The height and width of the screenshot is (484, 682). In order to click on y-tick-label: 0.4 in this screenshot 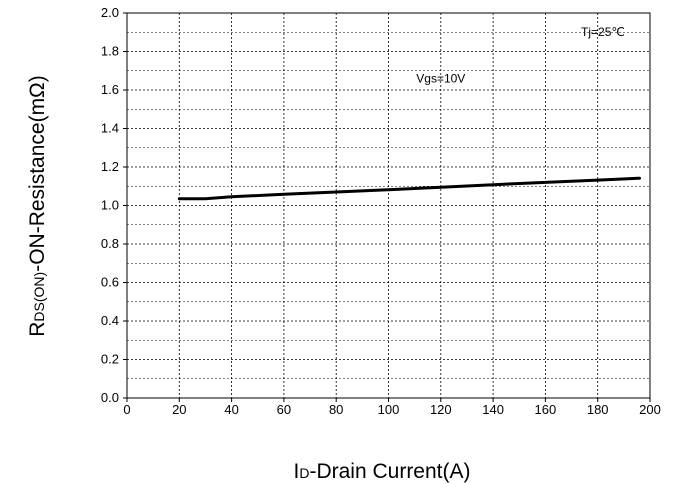, I will do `click(110, 320)`.